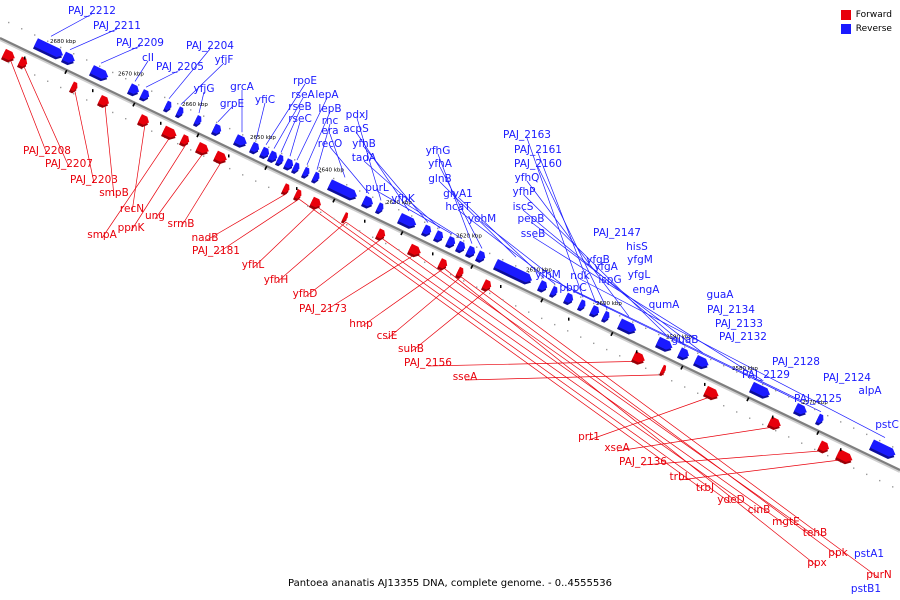 This screenshot has height=600, width=900. Describe the element at coordinates (364, 144) in the screenshot. I see `reverse-gene-22-label: yfhB` at that location.